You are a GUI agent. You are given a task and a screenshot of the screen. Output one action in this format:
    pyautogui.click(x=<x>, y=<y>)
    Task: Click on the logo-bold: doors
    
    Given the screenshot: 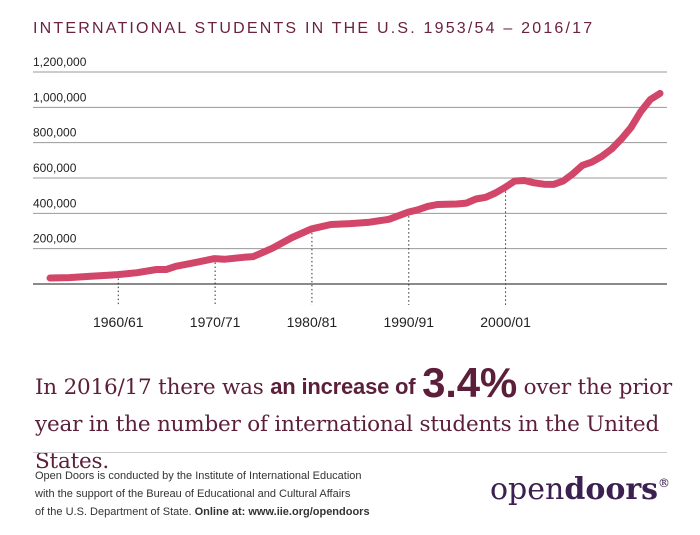 What is the action you would take?
    pyautogui.click(x=611, y=489)
    